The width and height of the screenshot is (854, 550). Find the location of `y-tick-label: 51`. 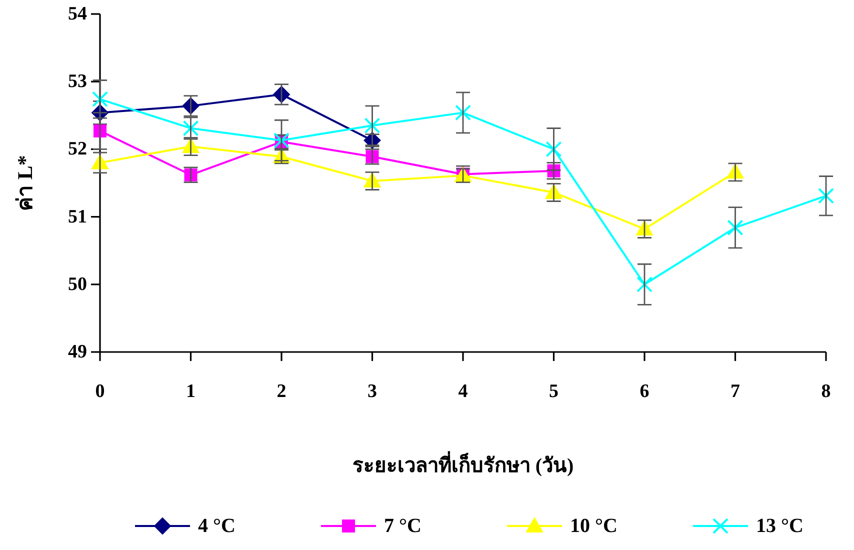

y-tick-label: 51 is located at coordinates (77, 217).